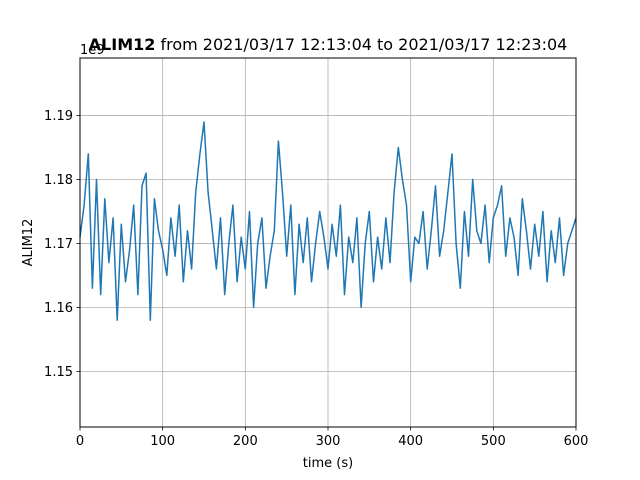 Image resolution: width=640 pixels, height=480 pixels. What do you see at coordinates (92, 50) in the screenshot?
I see `y-offset-text: 1e9` at bounding box center [92, 50].